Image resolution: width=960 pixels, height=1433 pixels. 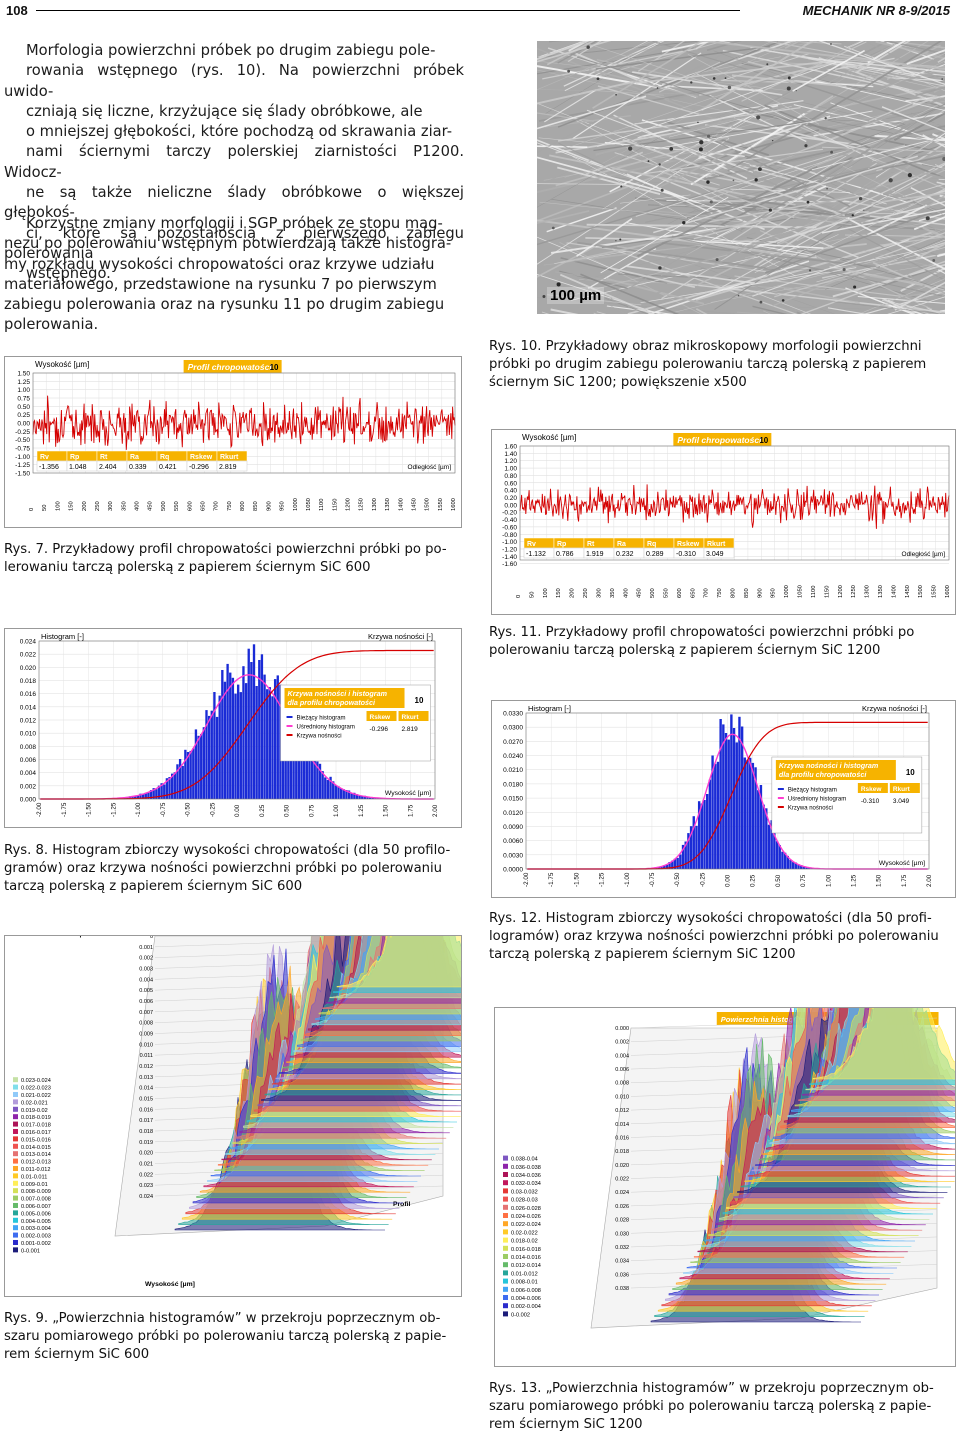 What do you see at coordinates (787, 591) in the screenshot?
I see `x-tick-label: 1000` at bounding box center [787, 591].